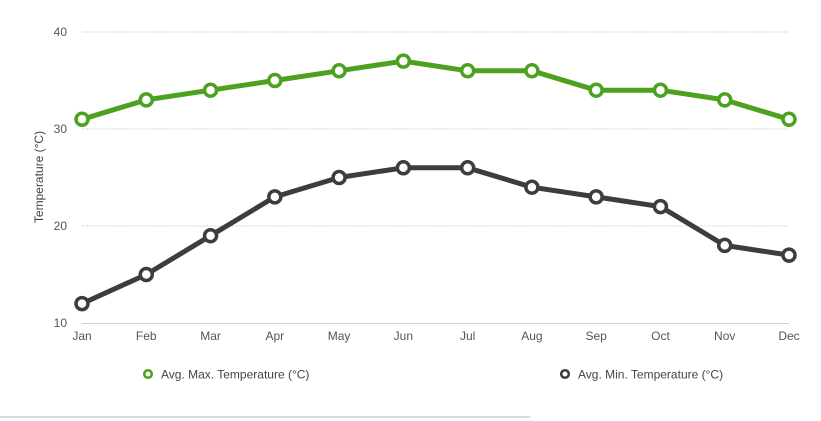  Describe the element at coordinates (660, 336) in the screenshot. I see `x-tick-label: Oct` at that location.